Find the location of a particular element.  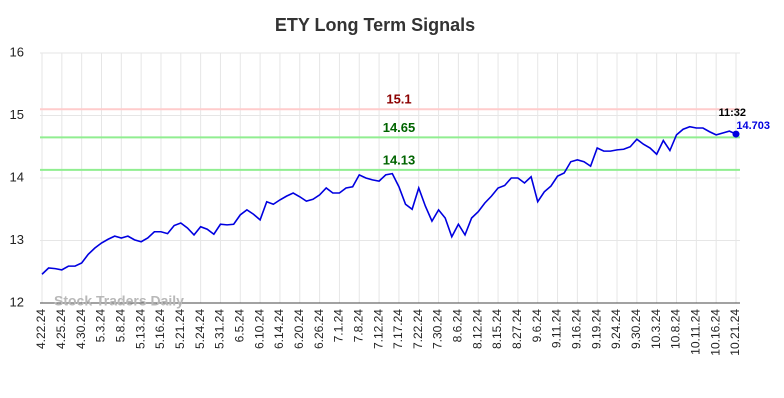

x-tick-label: 9.6.24 is located at coordinates (537, 326).